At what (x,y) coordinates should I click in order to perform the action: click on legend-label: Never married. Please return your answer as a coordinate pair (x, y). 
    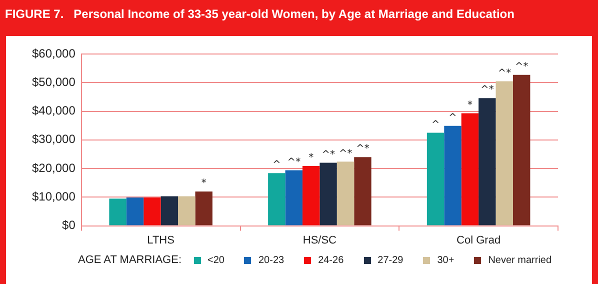
    Looking at the image, I should click on (520, 260).